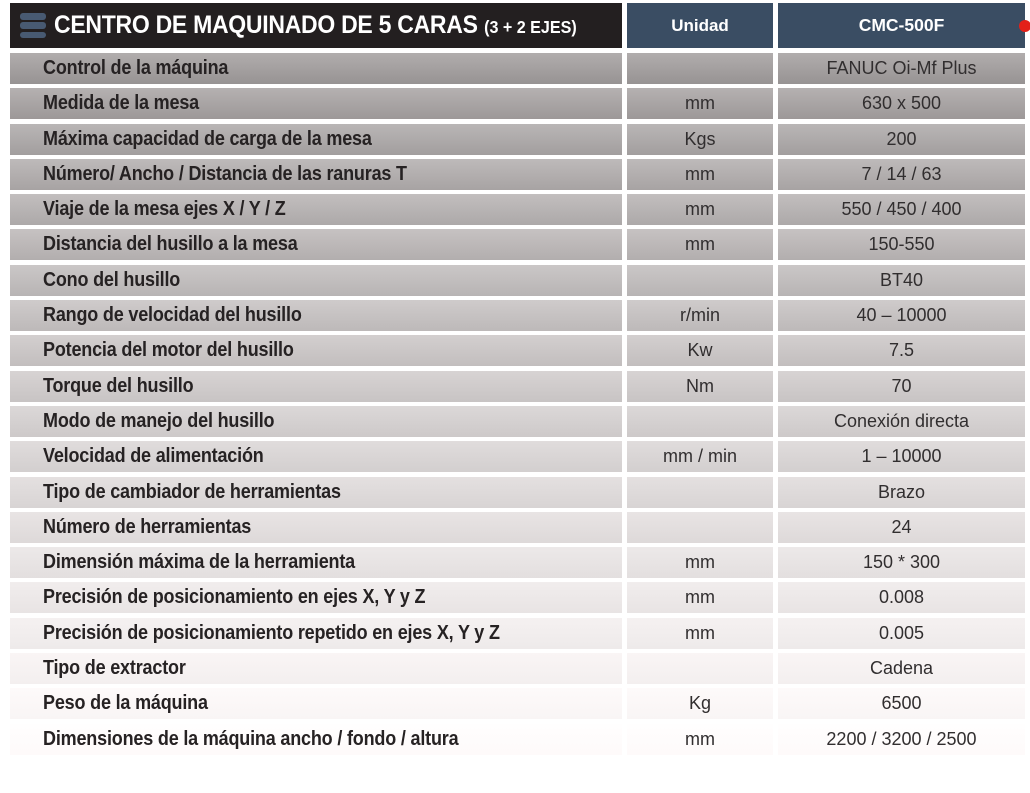 This screenshot has width=1030, height=793. What do you see at coordinates (207, 138) in the screenshot?
I see `spec-label: Máxima capacidad de carga de la mesa` at bounding box center [207, 138].